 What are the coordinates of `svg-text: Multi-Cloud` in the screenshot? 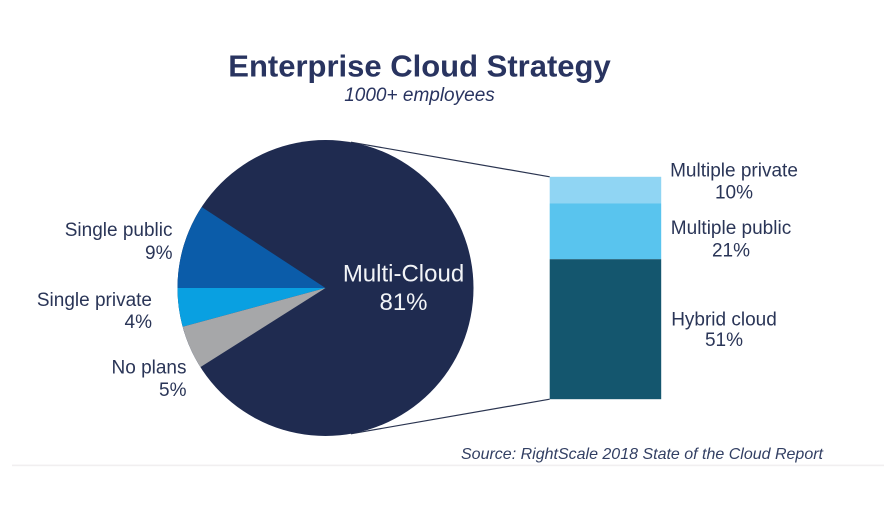 It's located at (403, 273).